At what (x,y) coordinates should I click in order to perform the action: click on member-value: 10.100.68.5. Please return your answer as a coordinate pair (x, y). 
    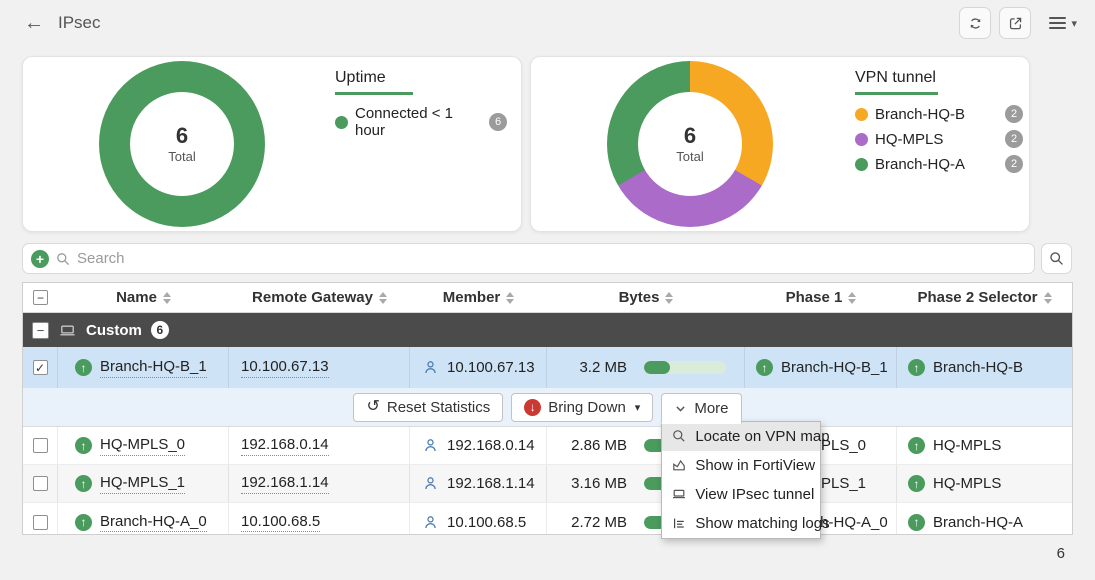
    Looking at the image, I should click on (487, 522).